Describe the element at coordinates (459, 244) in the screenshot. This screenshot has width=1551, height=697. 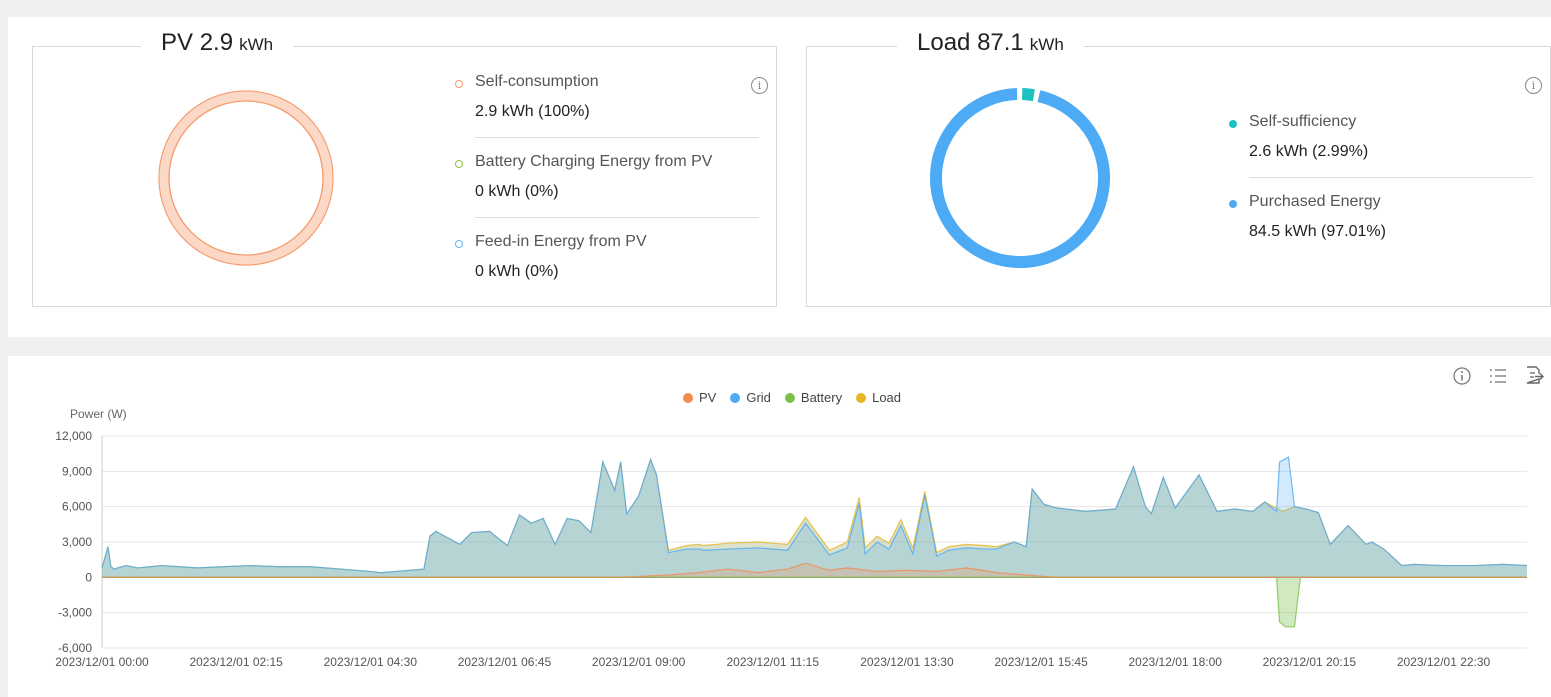
I see `feed-in-dot-icon` at that location.